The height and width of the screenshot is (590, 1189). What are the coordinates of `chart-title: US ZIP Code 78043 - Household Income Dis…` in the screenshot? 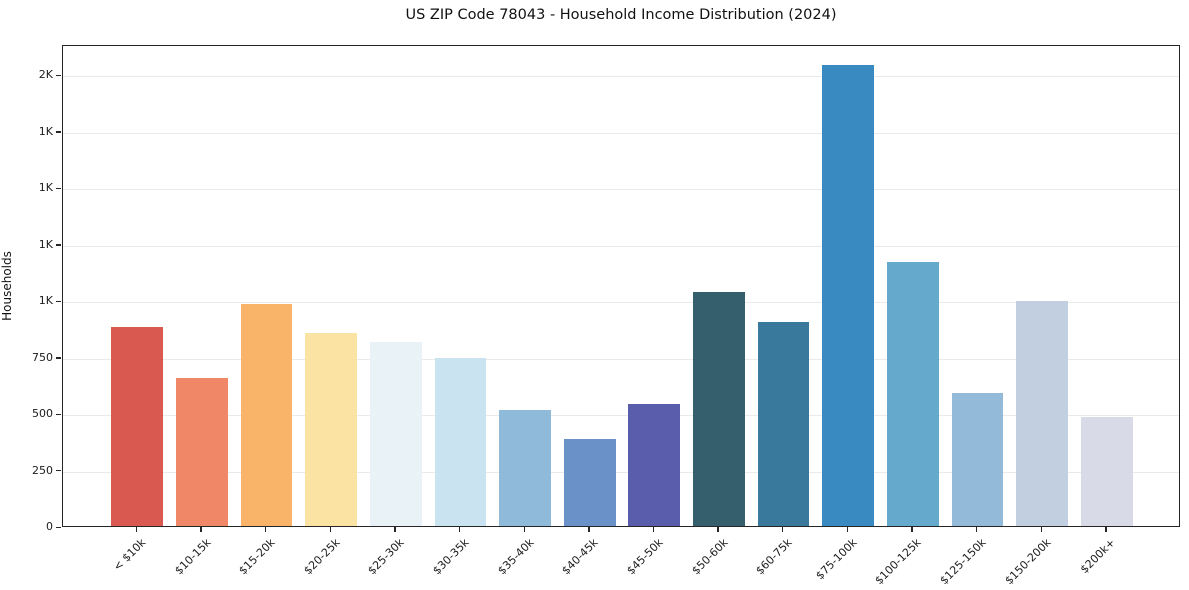 It's located at (621, 15).